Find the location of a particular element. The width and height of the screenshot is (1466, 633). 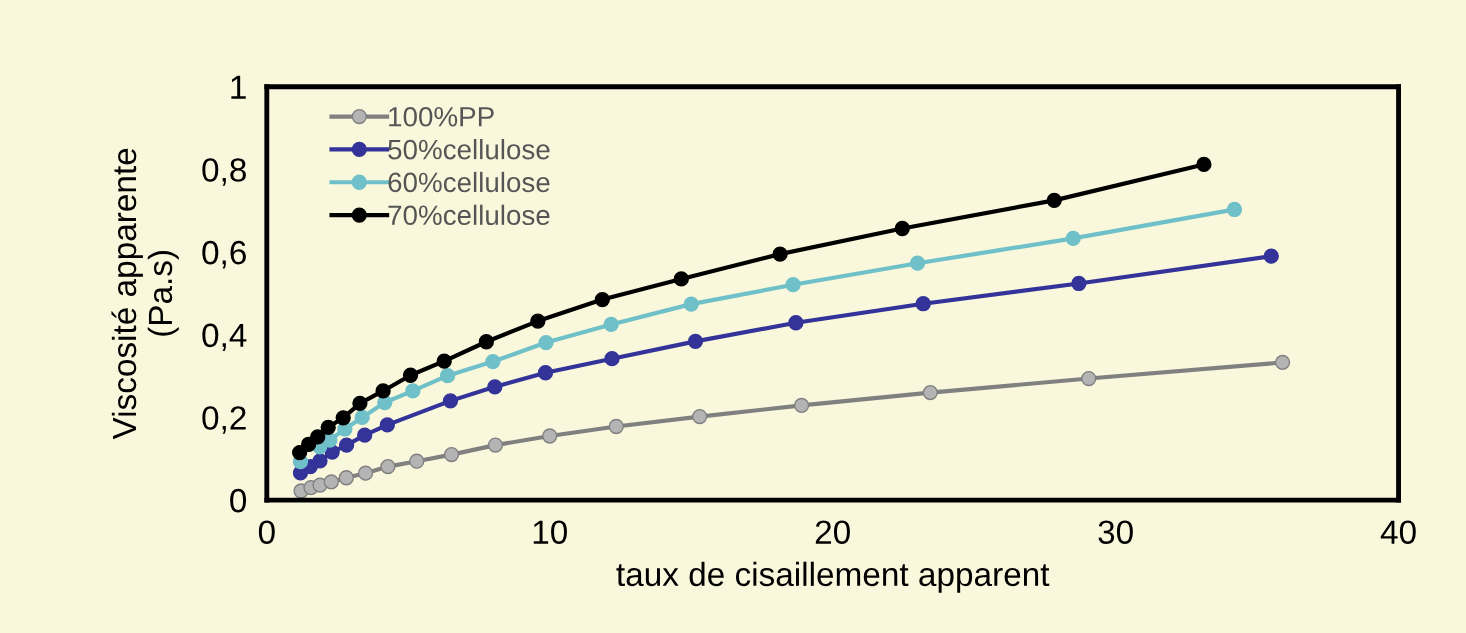

y-axis-title: Viscosité apparente (Pa.s) is located at coordinates (145, 294).